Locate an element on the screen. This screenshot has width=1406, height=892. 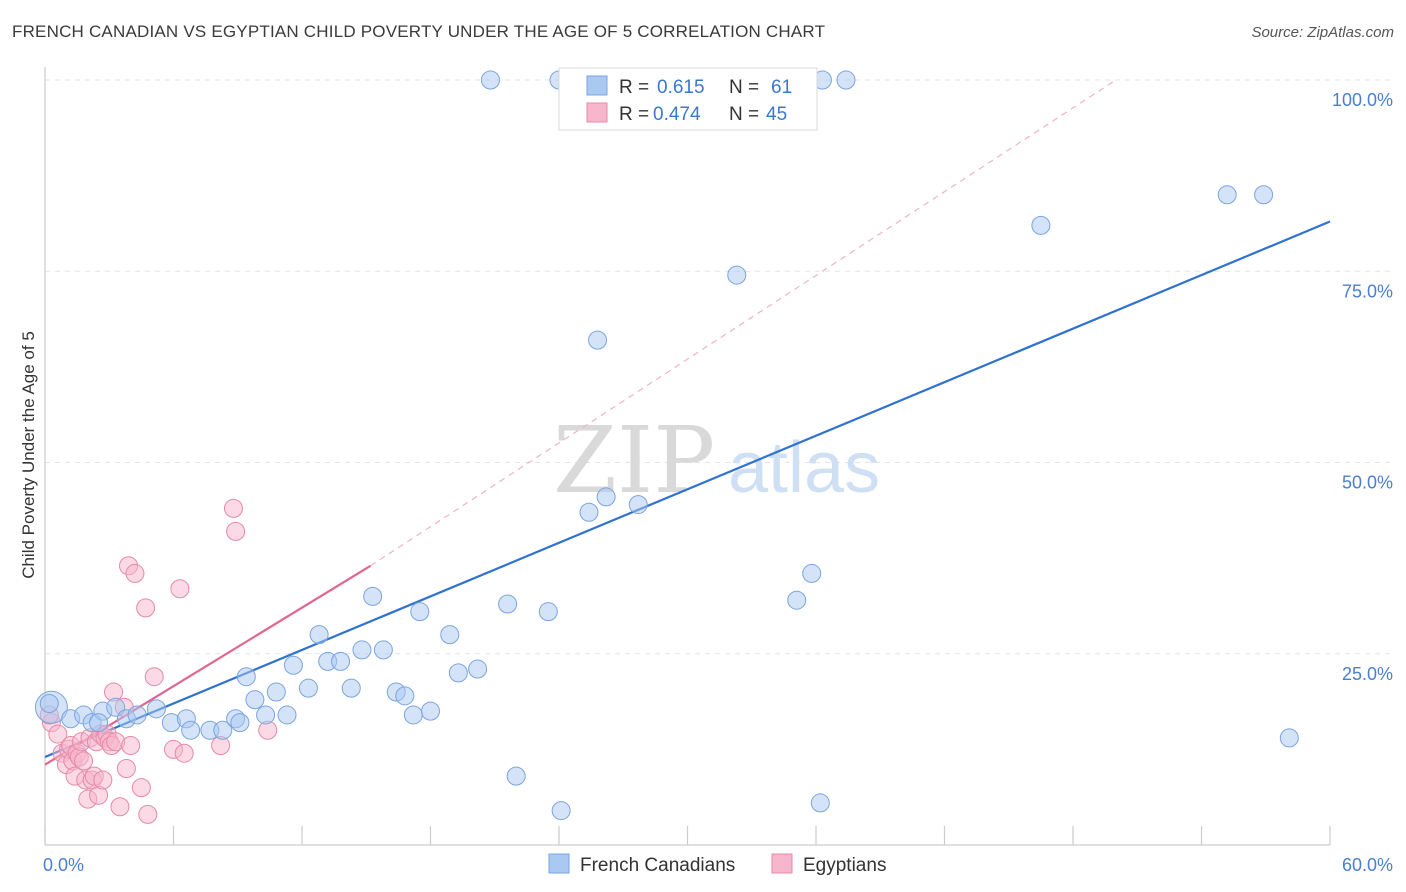
legend-r-value-egyptian: 0.474 is located at coordinates (677, 114).